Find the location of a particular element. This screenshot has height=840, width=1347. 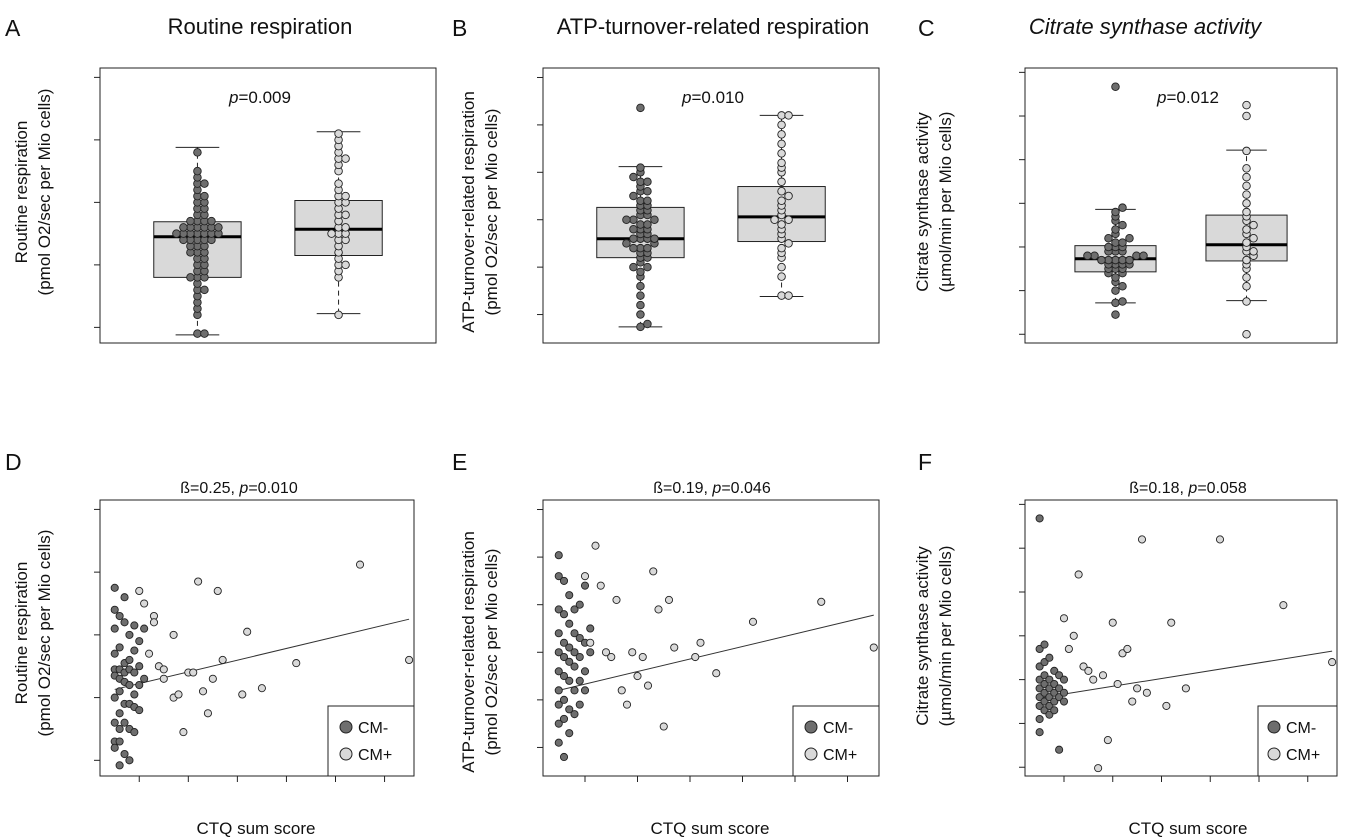

panel-e-annotation-beta: ß=0.19, is located at coordinates (682, 488).